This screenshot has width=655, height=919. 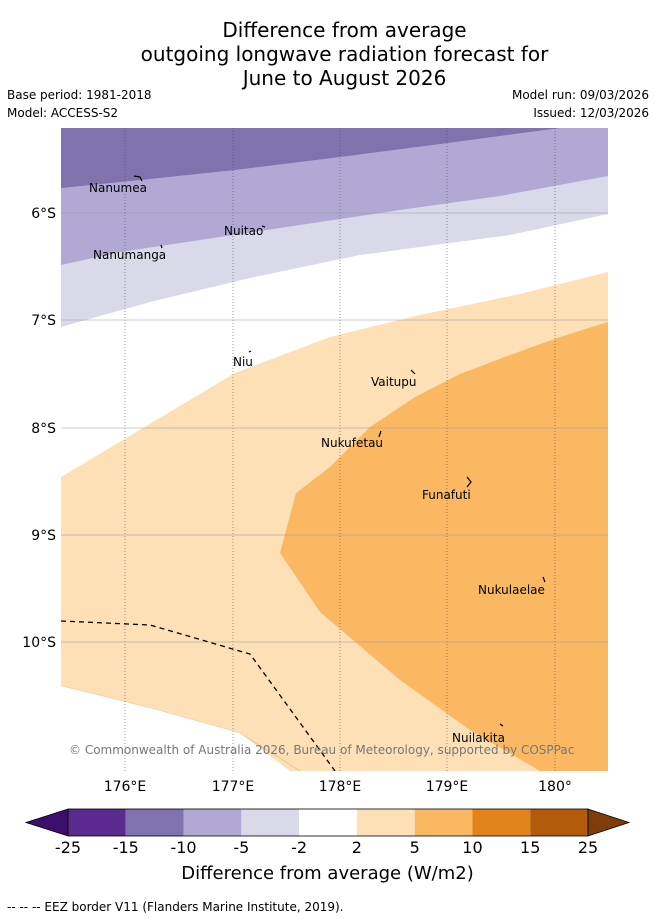 What do you see at coordinates (161, 246) in the screenshot?
I see `island-nanumanga` at bounding box center [161, 246].